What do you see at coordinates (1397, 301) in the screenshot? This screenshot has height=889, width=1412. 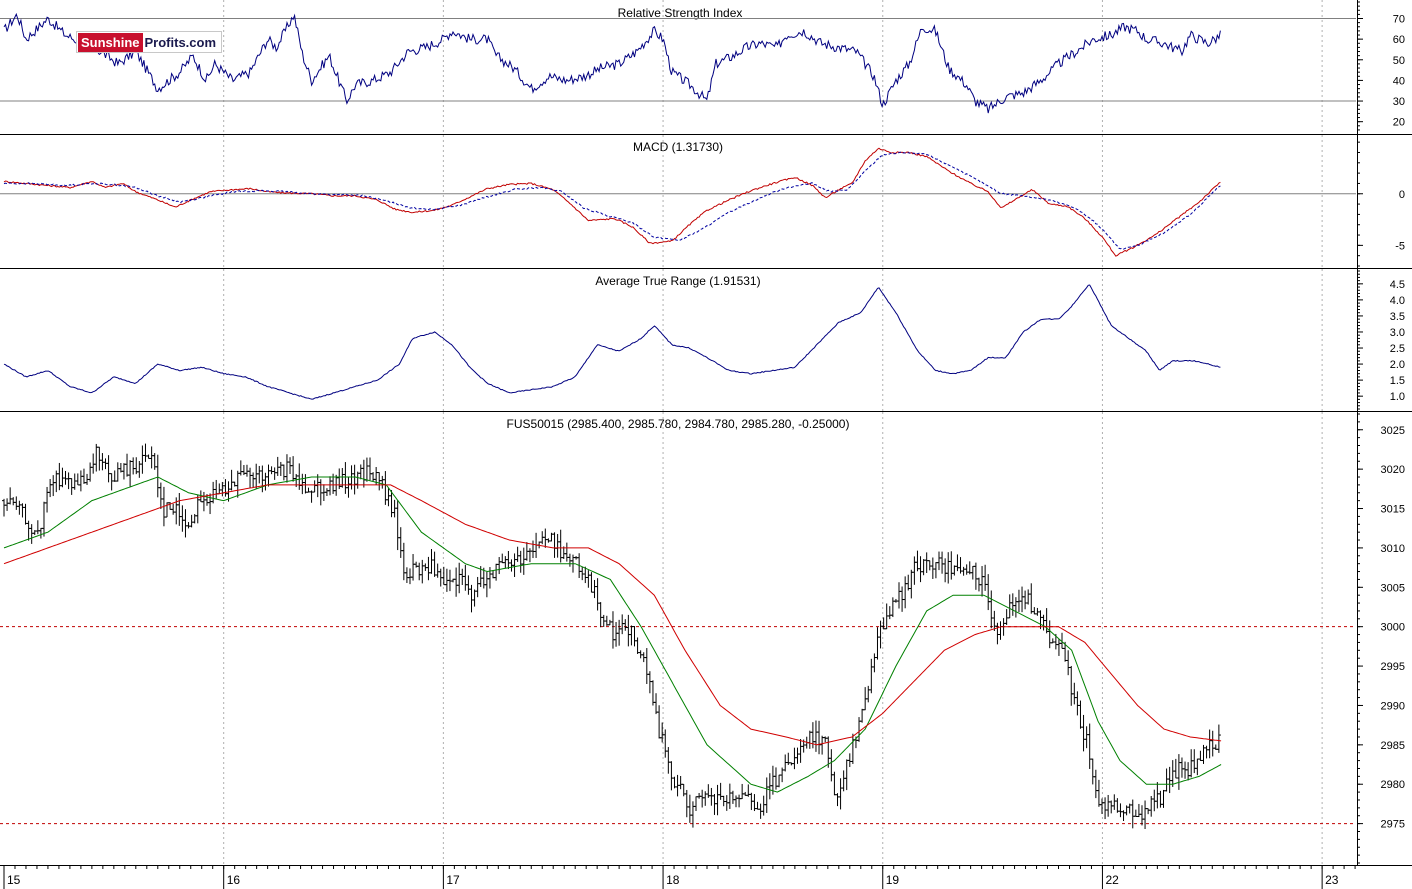 I see `y-tick-label: 4.0` at bounding box center [1397, 301].